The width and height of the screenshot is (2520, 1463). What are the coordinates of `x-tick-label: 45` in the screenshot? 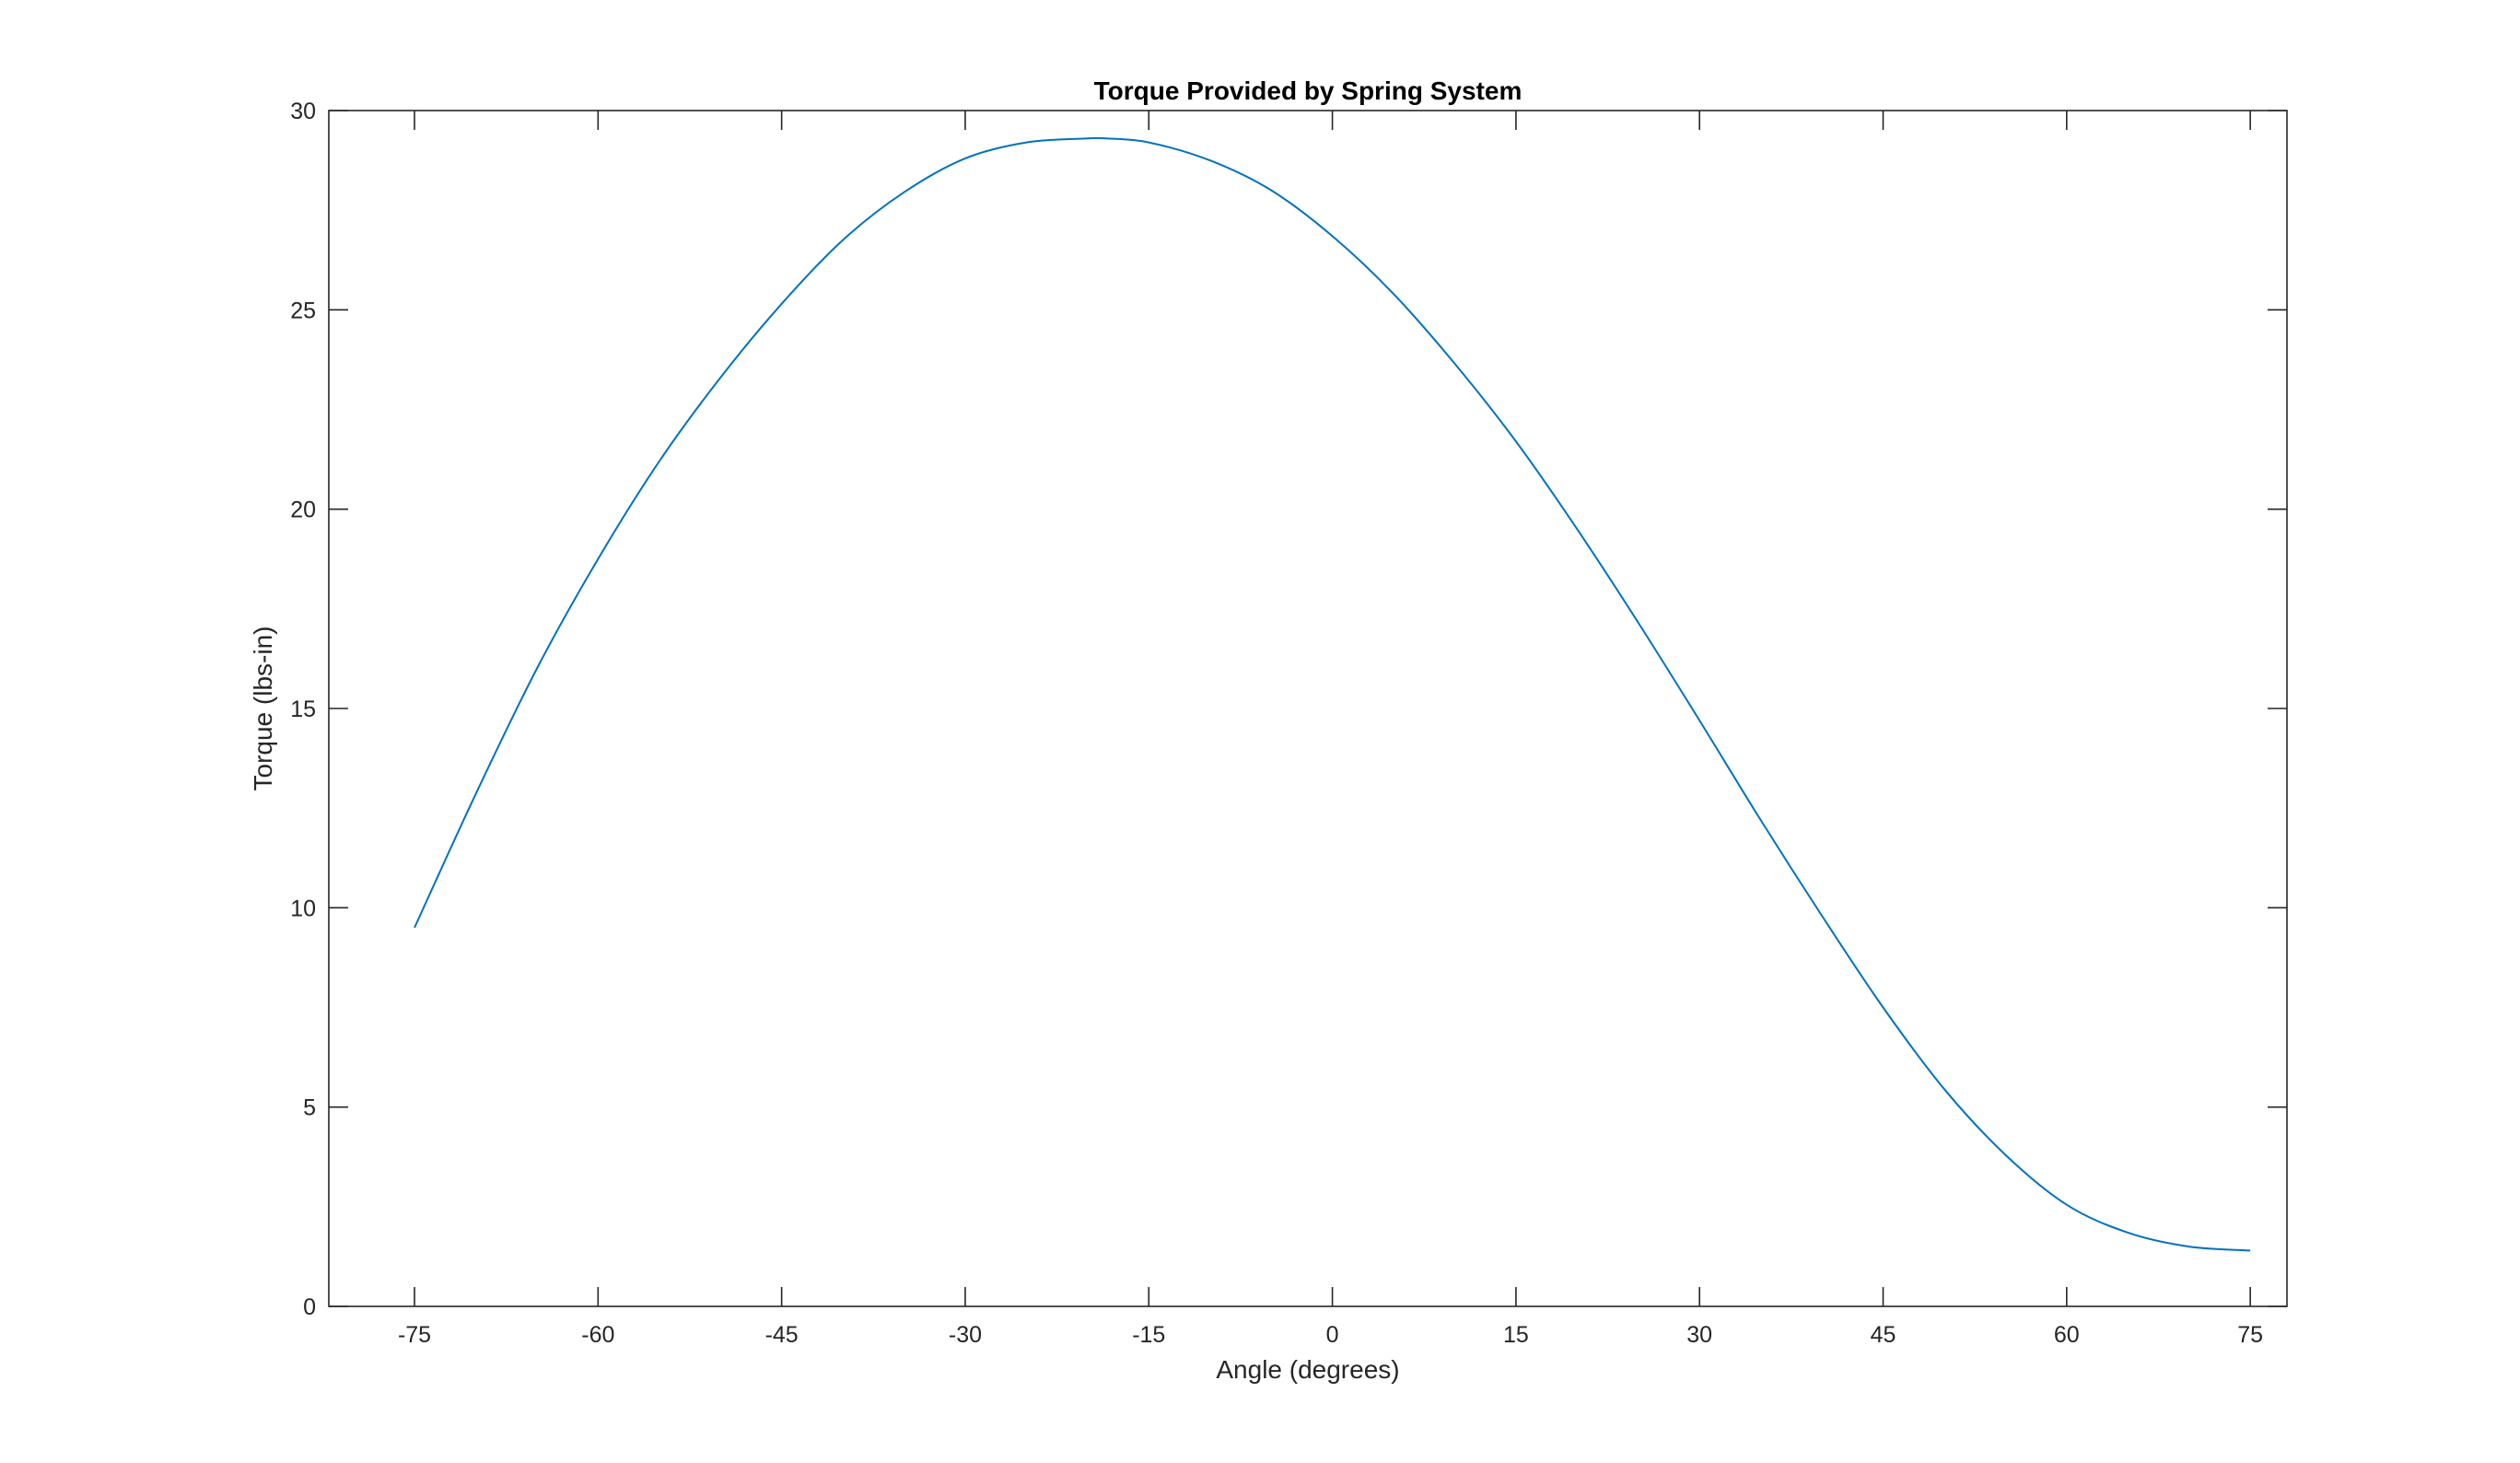 It's located at (1883, 1335).